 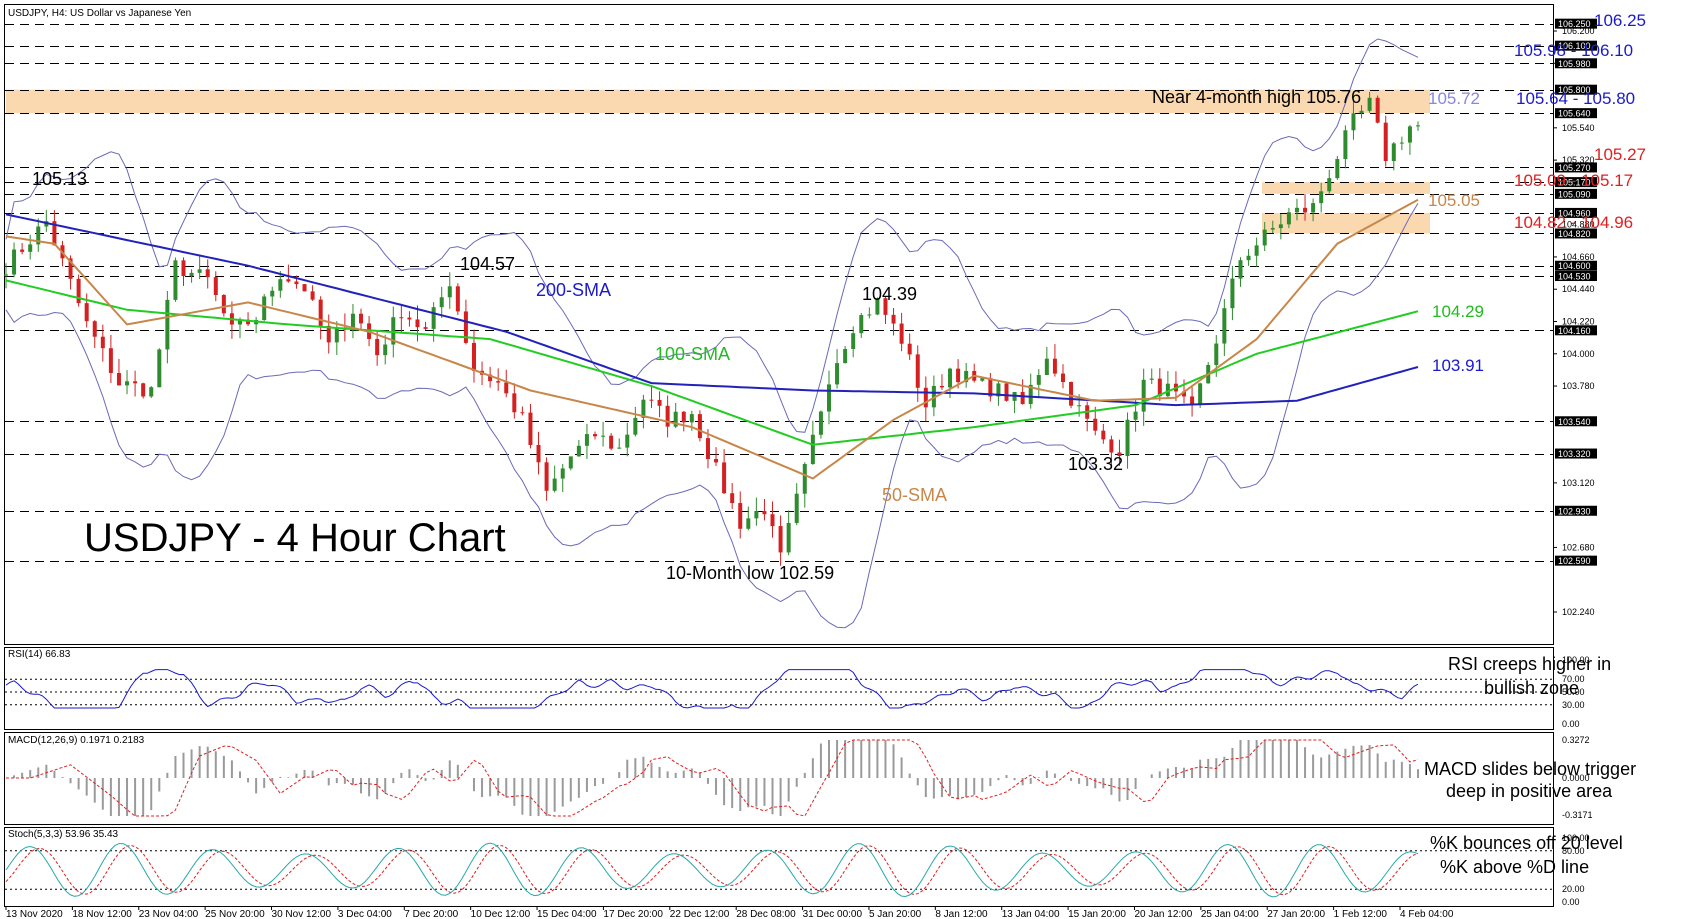 What do you see at coordinates (1574, 422) in the screenshot?
I see `svg-text: 103.540` at bounding box center [1574, 422].